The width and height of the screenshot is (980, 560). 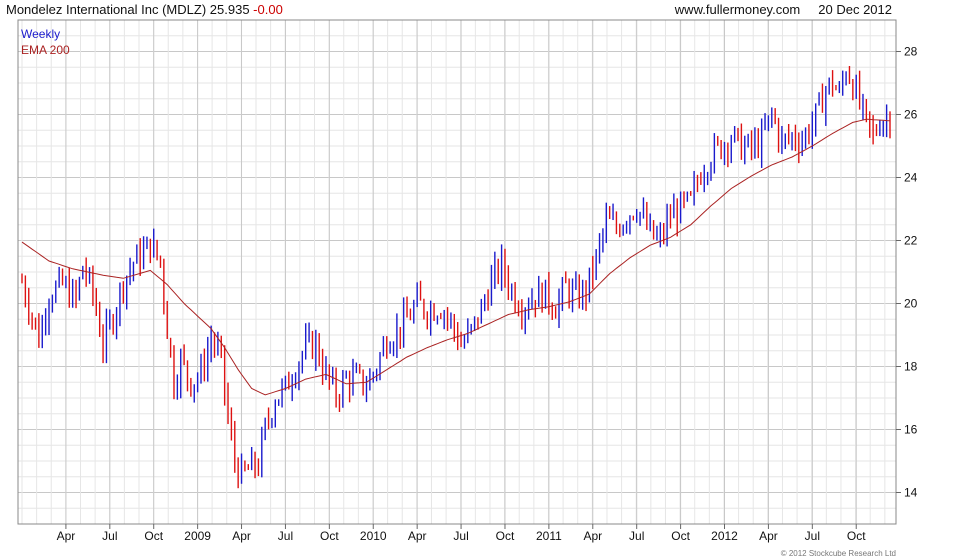 What do you see at coordinates (911, 304) in the screenshot?
I see `y-tick-label: 20` at bounding box center [911, 304].